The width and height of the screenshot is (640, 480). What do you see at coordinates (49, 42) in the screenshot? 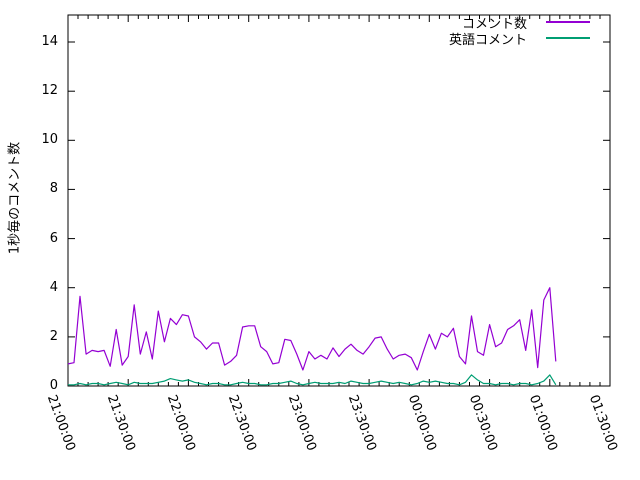
I see `y-tick-label: 14` at bounding box center [49, 42].